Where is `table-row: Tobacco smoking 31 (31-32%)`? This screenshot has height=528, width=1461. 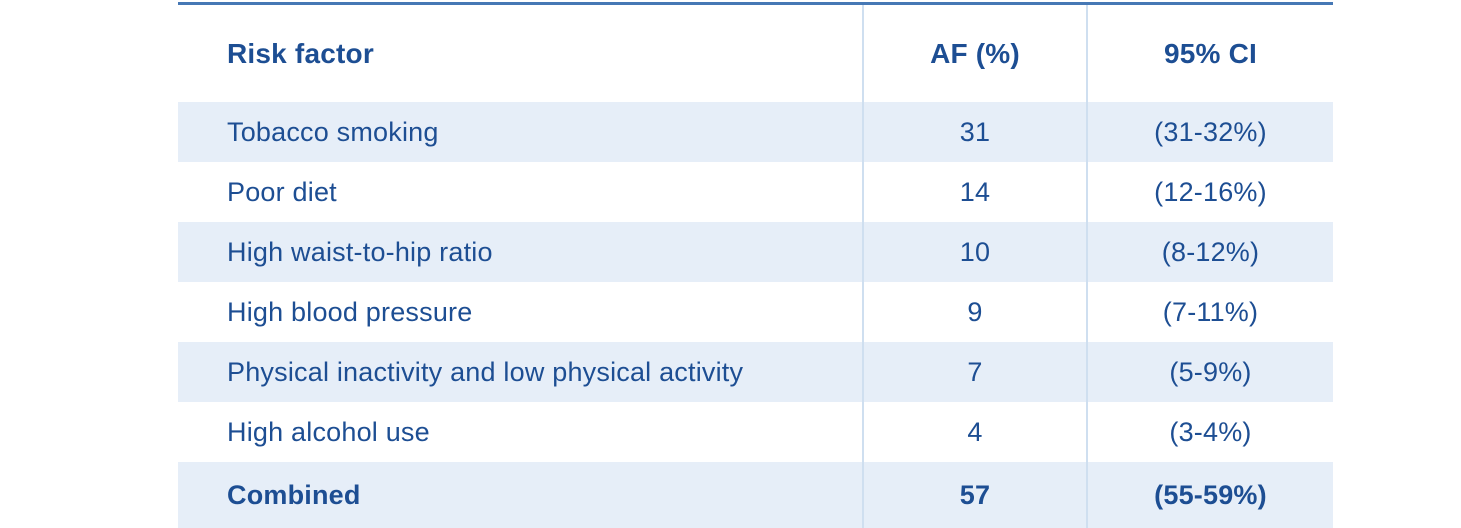
table-row: Tobacco smoking 31 (31-32%) is located at coordinates (755, 132).